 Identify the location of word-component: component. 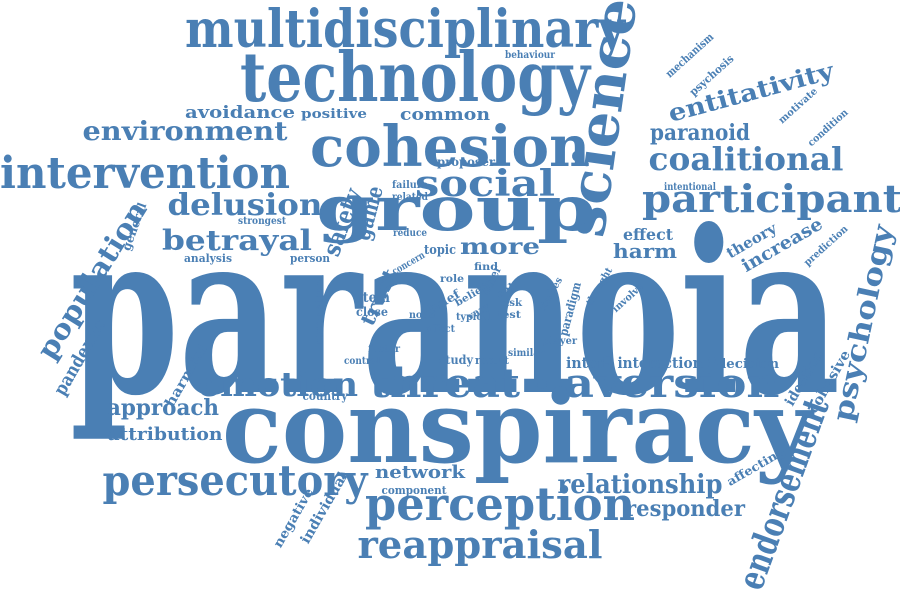
(415, 490).